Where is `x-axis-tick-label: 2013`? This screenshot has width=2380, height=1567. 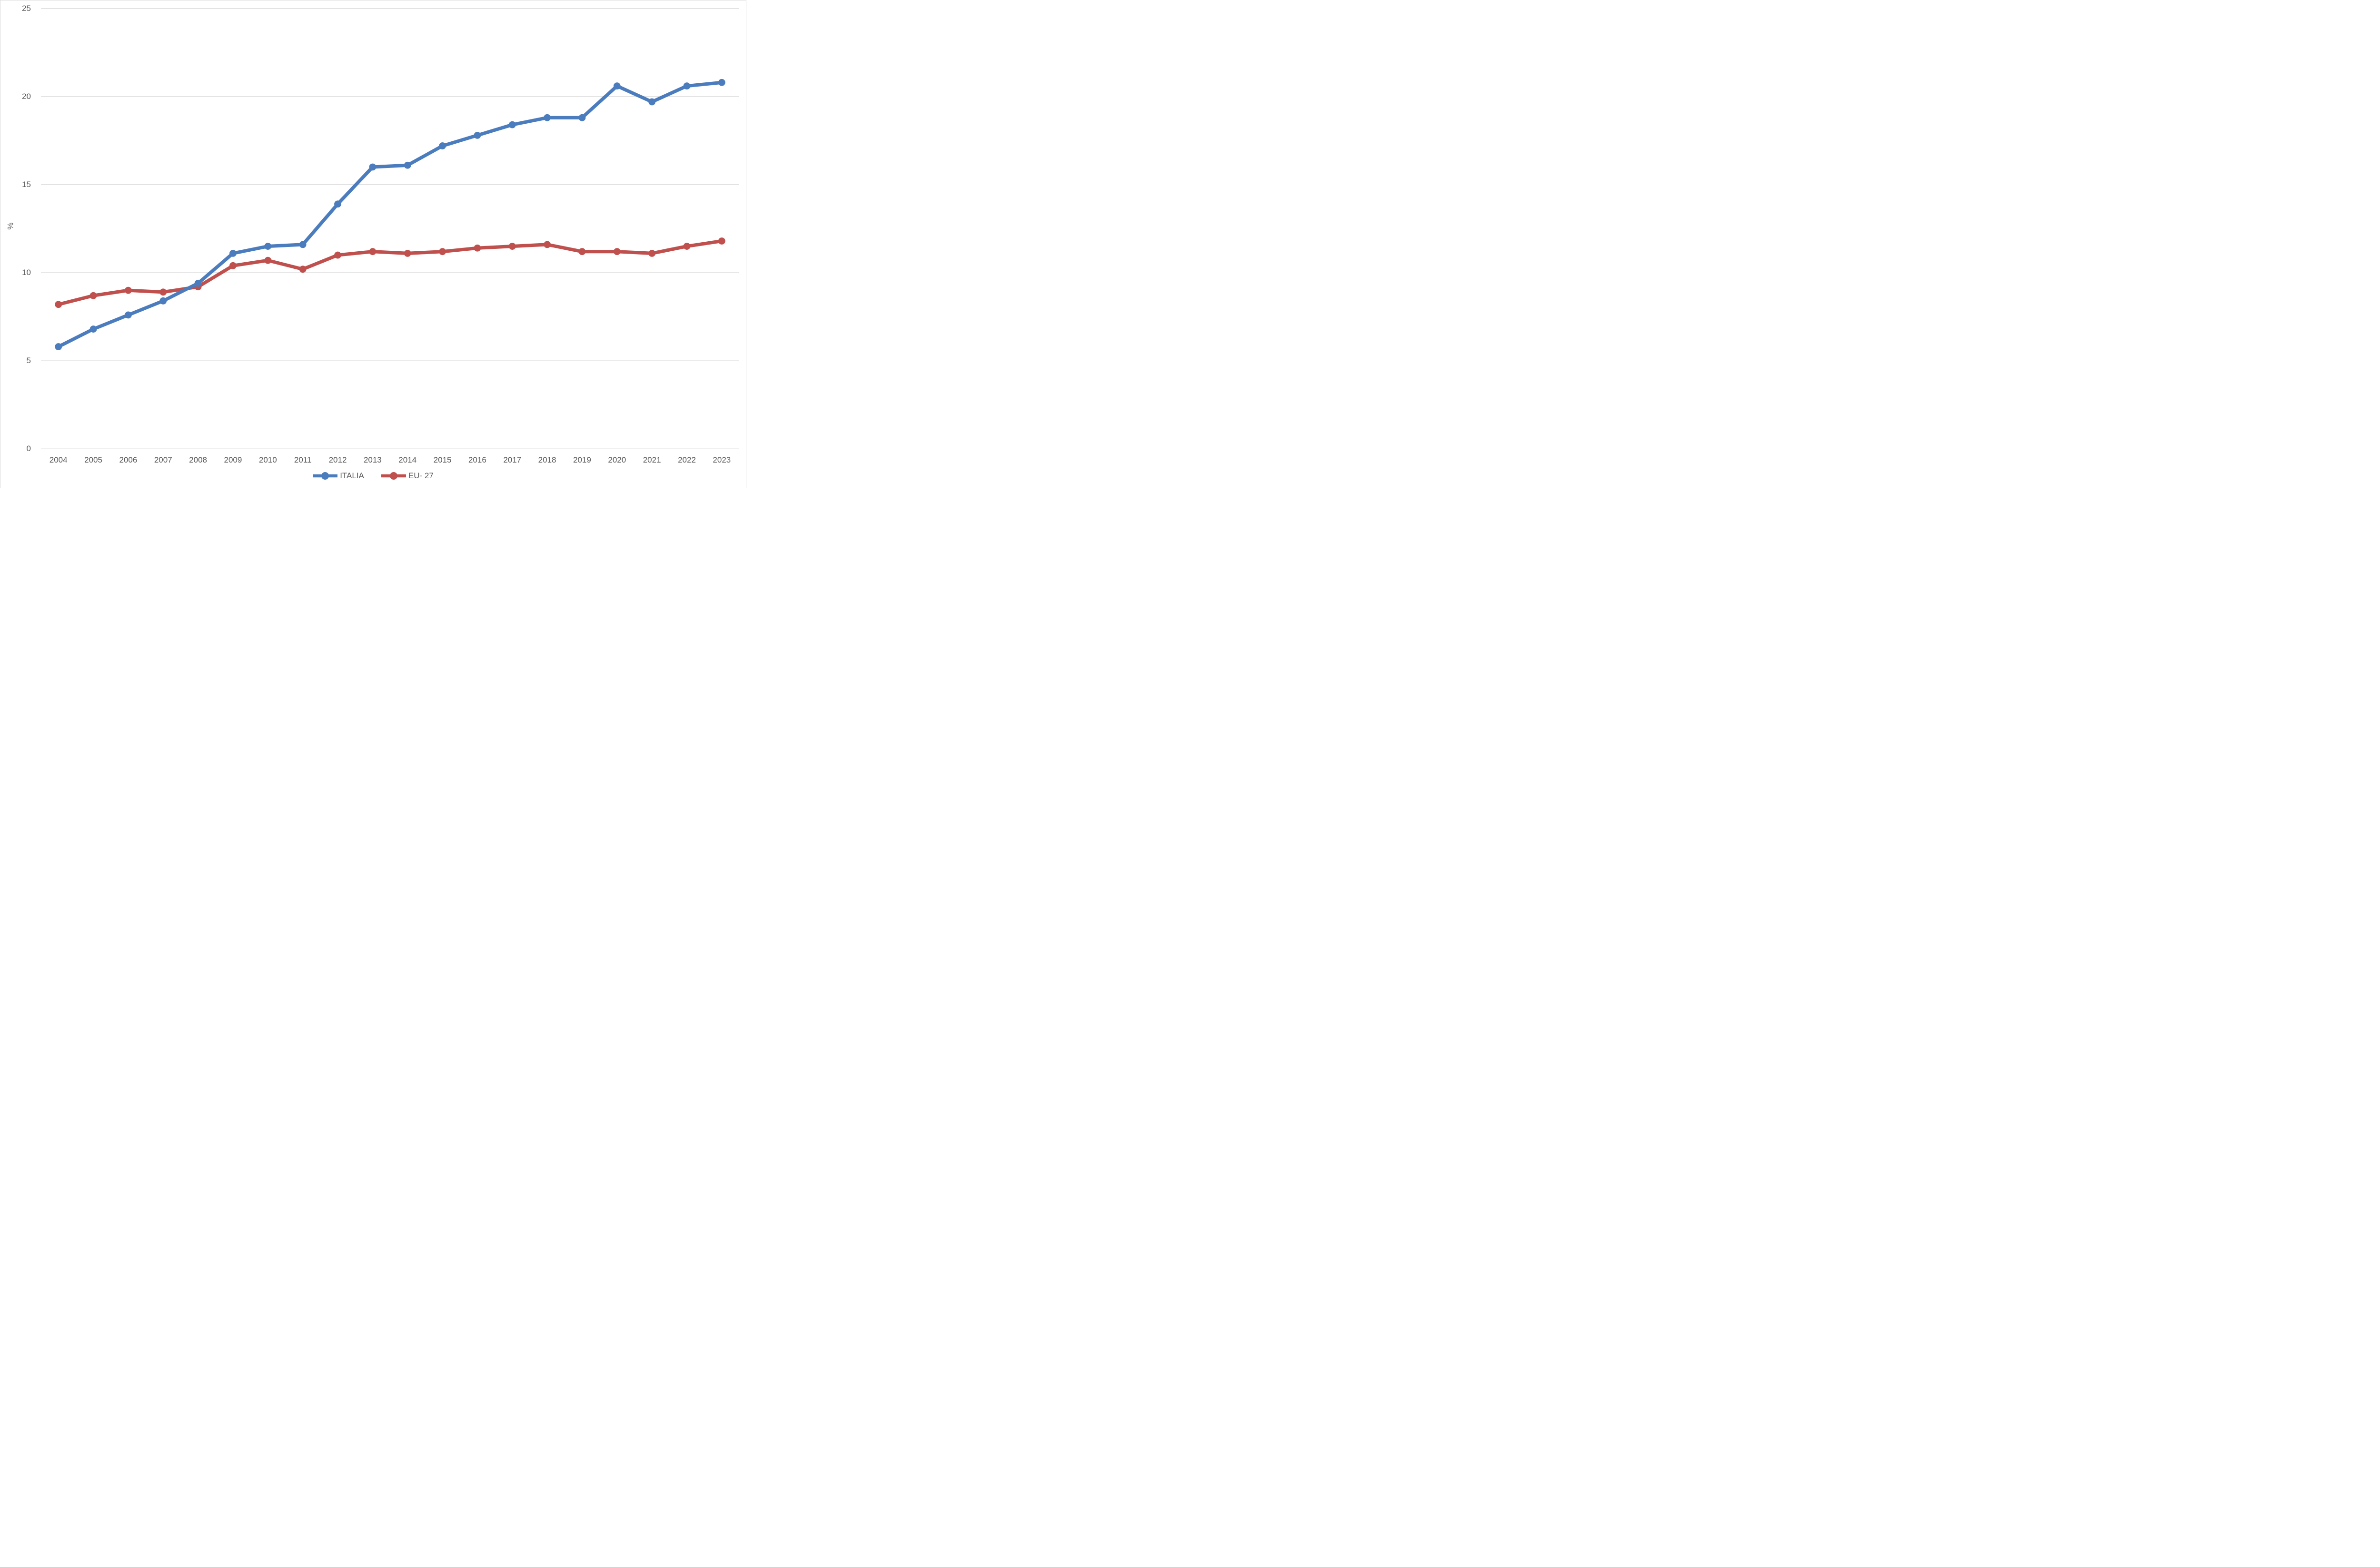 x-axis-tick-label: 2013 is located at coordinates (372, 459).